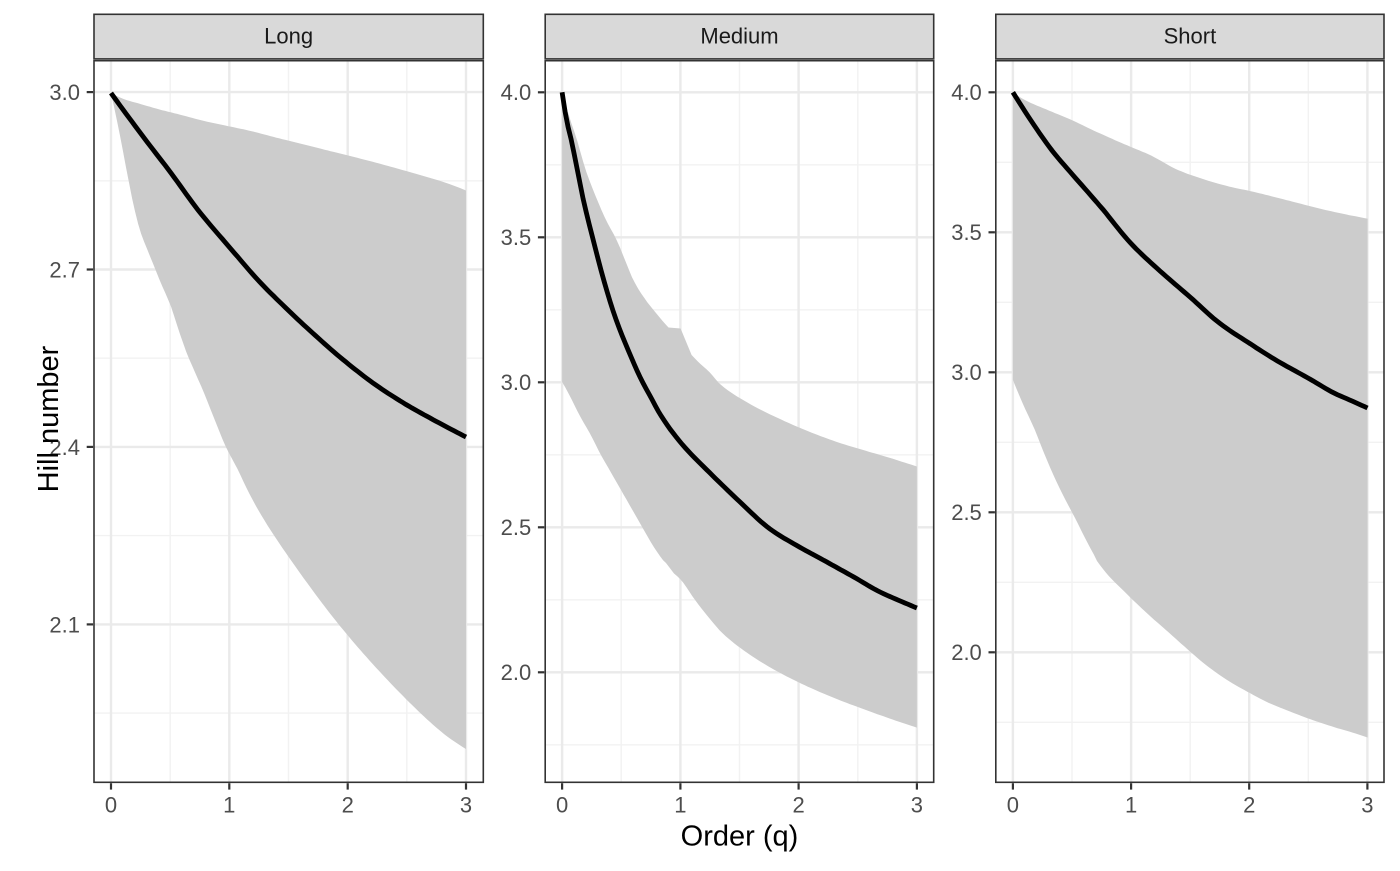  Describe the element at coordinates (740, 837) in the screenshot. I see `svg-text: Order (q)` at that location.